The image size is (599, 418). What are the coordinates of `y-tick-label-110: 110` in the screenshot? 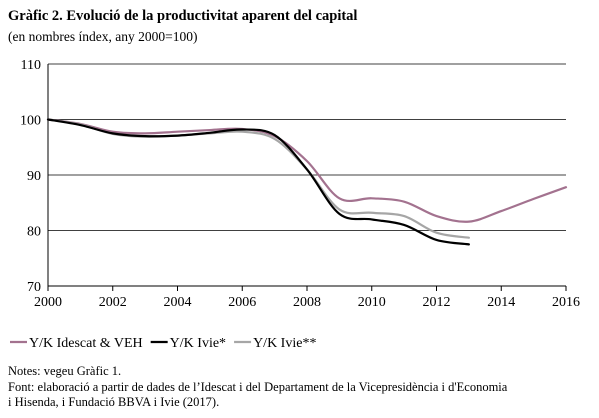 It's located at (31, 65).